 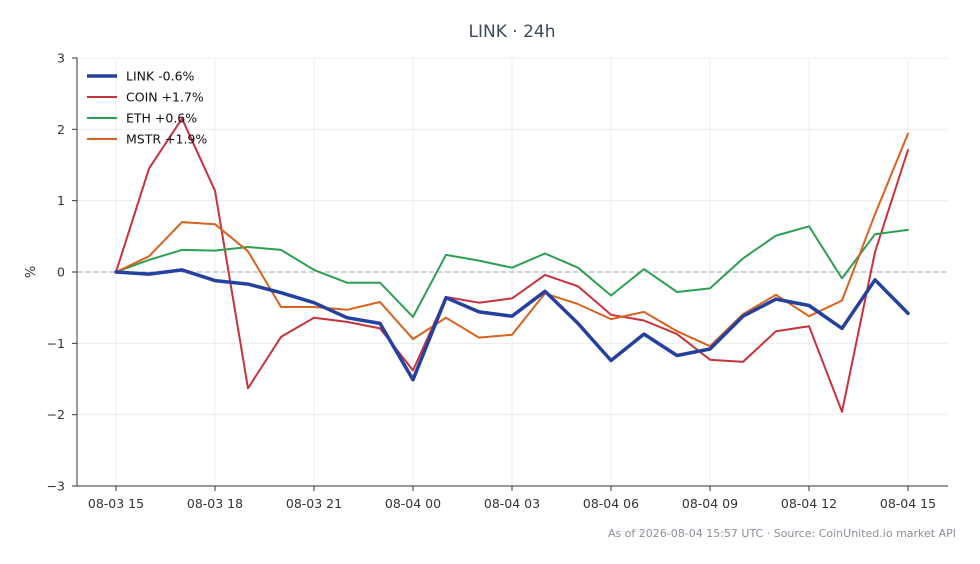 I want to click on chart-title: LINK · 24h, so click(x=512, y=32).